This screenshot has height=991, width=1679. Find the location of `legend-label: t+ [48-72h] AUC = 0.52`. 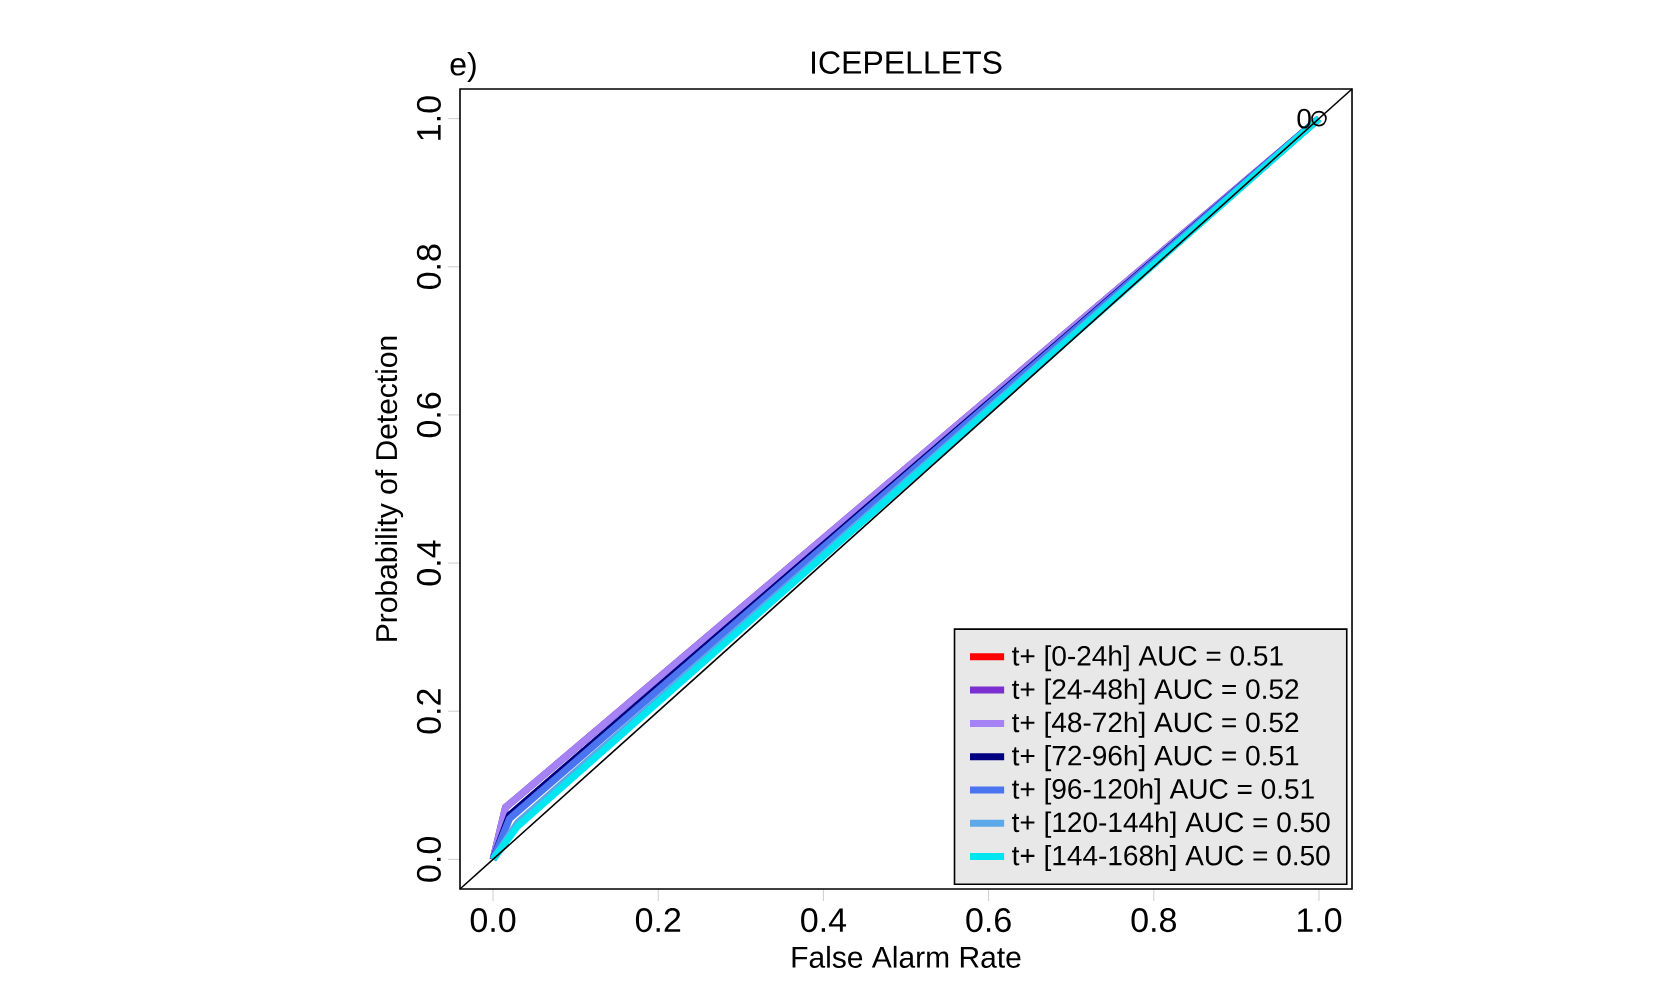

legend-label: t+ [48-72h] AUC = 0.52 is located at coordinates (1155, 724).